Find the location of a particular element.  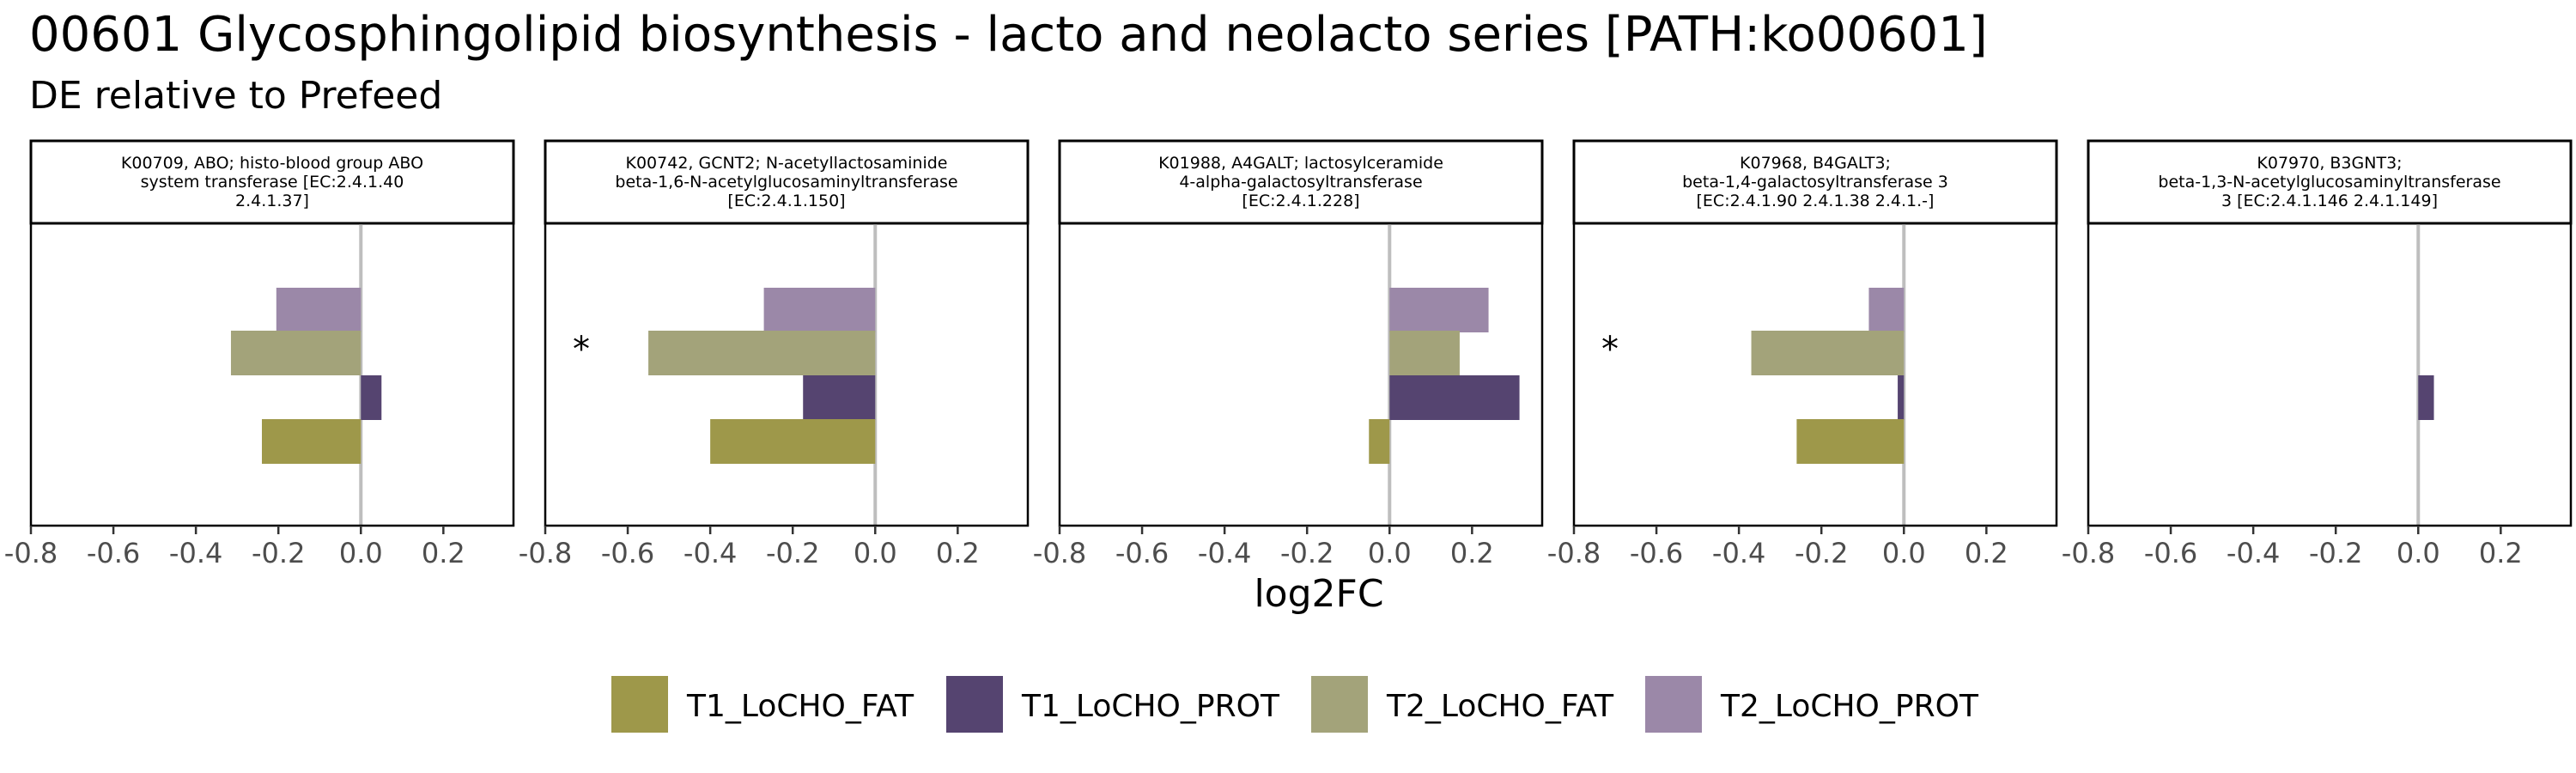

x-tick-label-4-4: -0.2 is located at coordinates (1821, 553).